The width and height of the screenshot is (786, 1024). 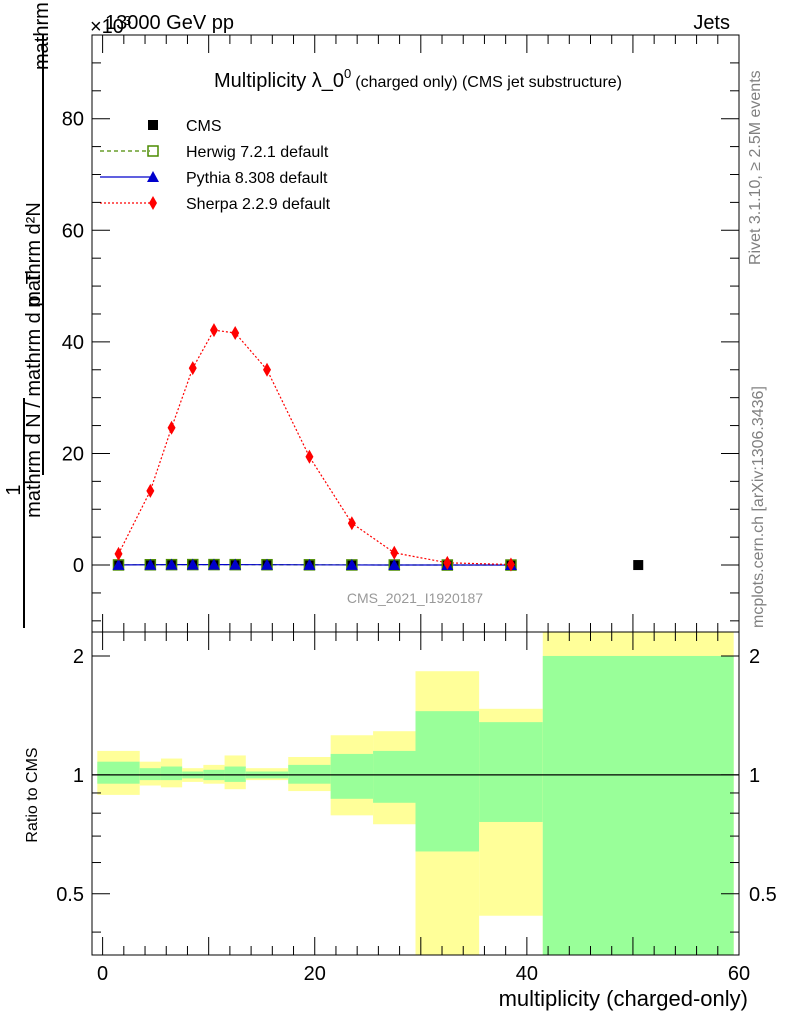 I want to click on xtick-label: 40, so click(x=527, y=974).